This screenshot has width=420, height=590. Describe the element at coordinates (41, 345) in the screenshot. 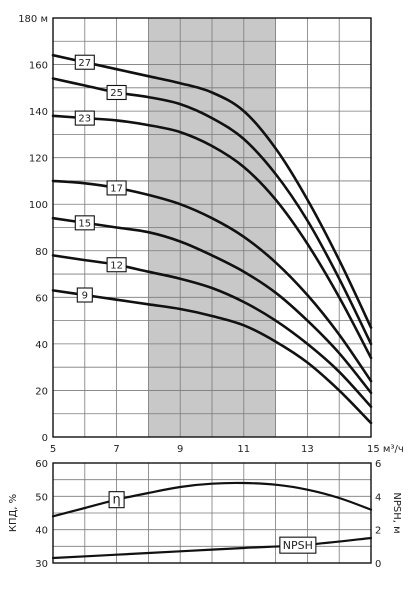

I see `y-tick-label: 40` at that location.